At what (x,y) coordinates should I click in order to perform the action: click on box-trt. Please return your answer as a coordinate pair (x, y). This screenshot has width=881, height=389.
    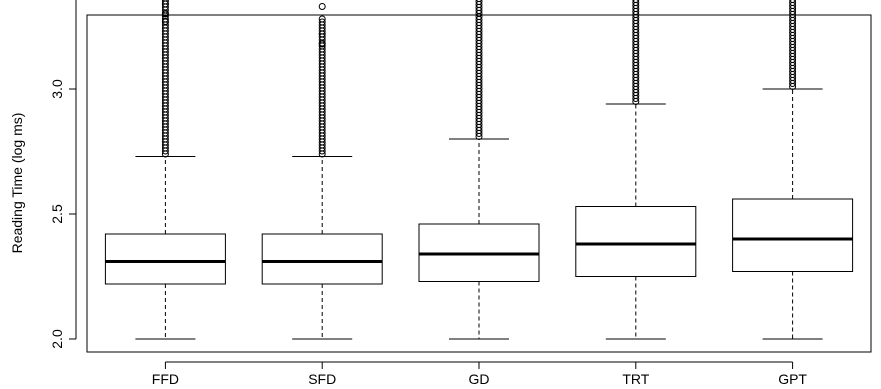
    Looking at the image, I should click on (636, 170).